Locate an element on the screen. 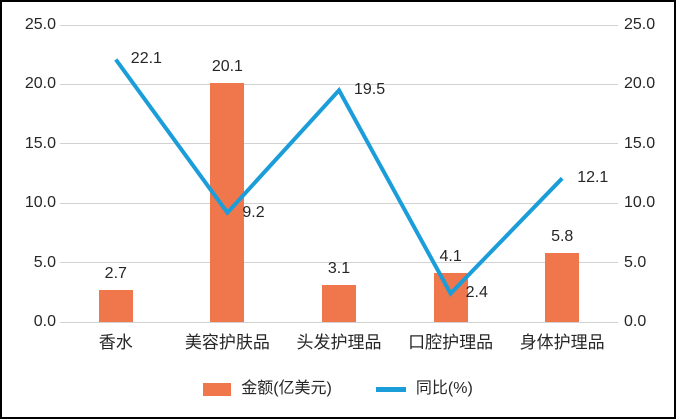 This screenshot has width=676, height=419. x-axis-label: 身体护理品 is located at coordinates (562, 342).